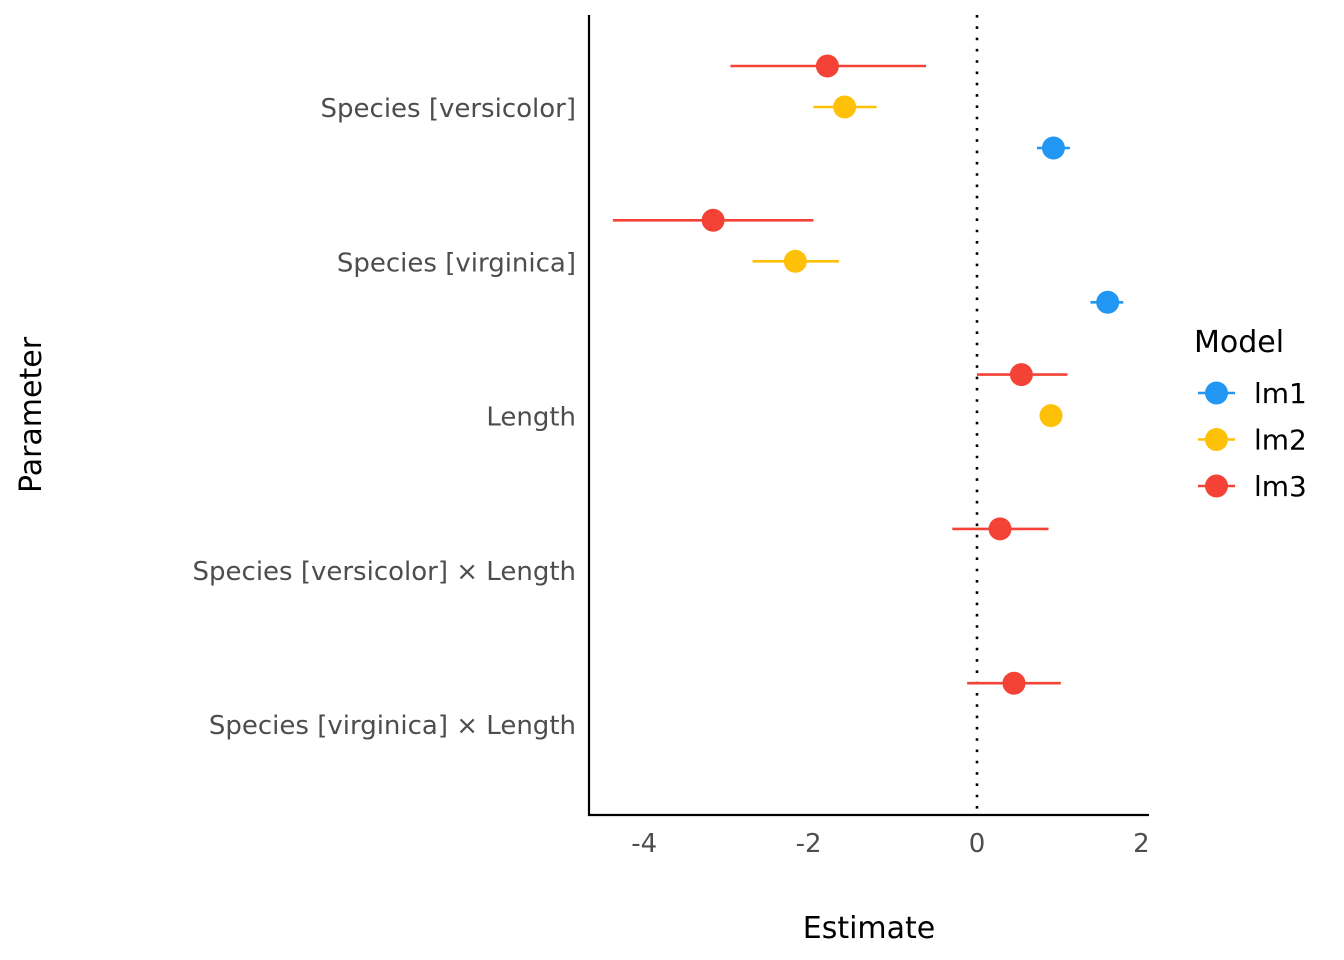 This screenshot has width=1344, height=960. I want to click on y-axis-title: Parameter, so click(31, 414).